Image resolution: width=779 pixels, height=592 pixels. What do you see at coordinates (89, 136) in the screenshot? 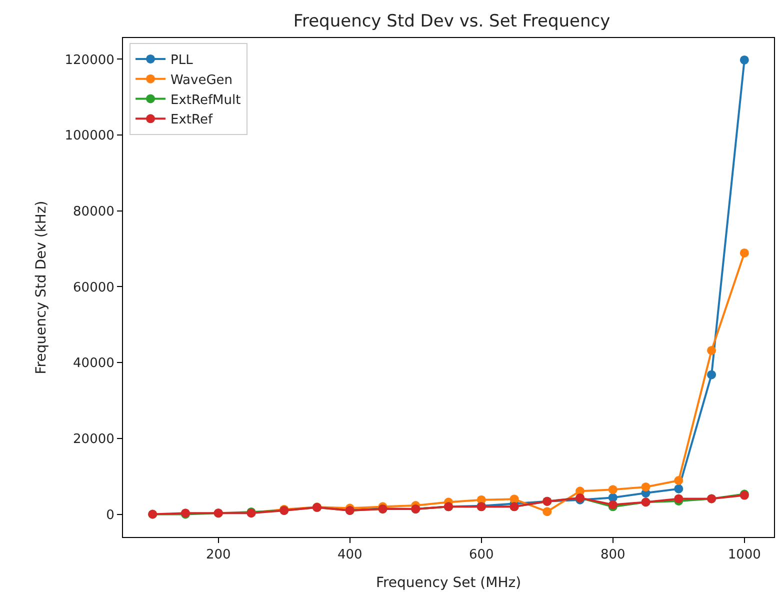
I see `y-tick-label: 100000` at bounding box center [89, 136].